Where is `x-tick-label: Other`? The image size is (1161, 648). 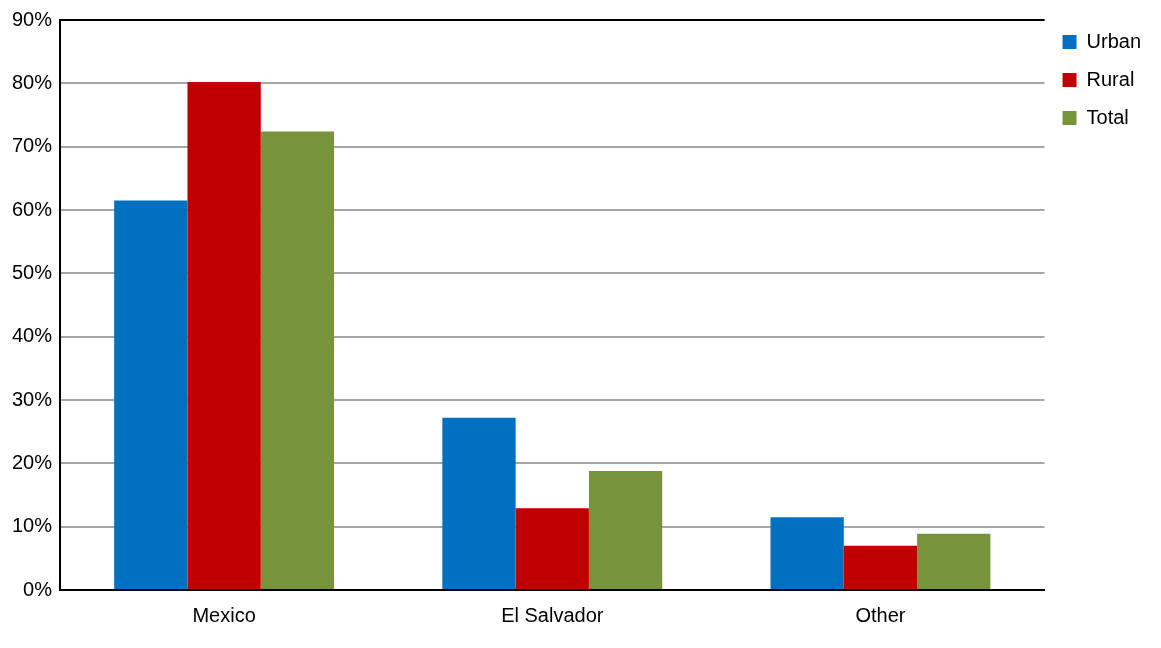 x-tick-label: Other is located at coordinates (880, 614).